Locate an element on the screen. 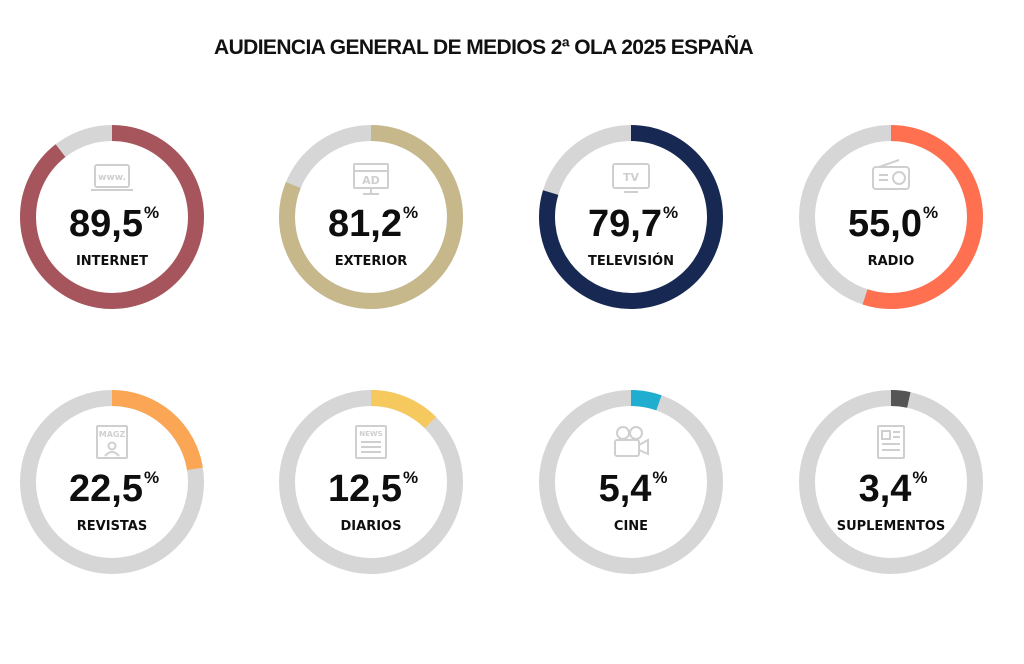 The image size is (1024, 664). donut-value-label: 89,5 is located at coordinates (106, 224).